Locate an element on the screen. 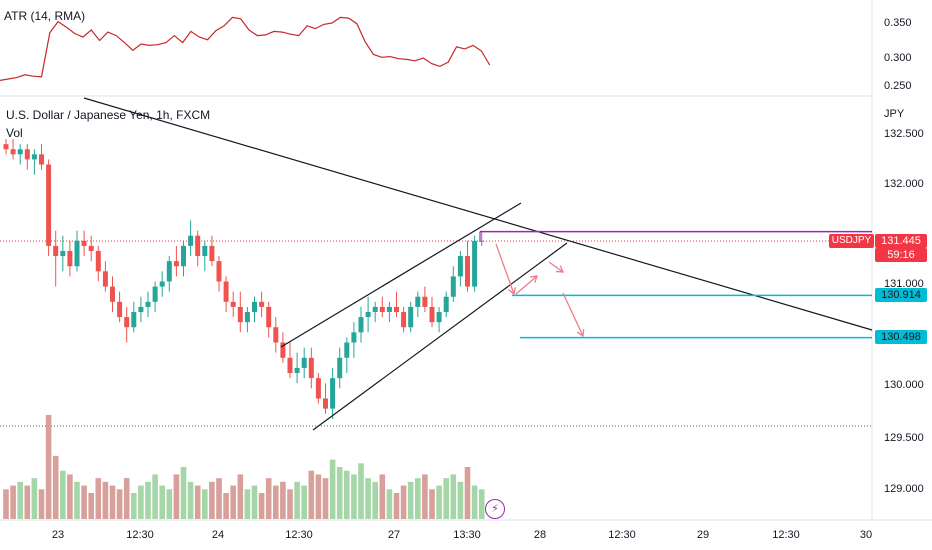  price-axis-label: 132.000 is located at coordinates (904, 184).